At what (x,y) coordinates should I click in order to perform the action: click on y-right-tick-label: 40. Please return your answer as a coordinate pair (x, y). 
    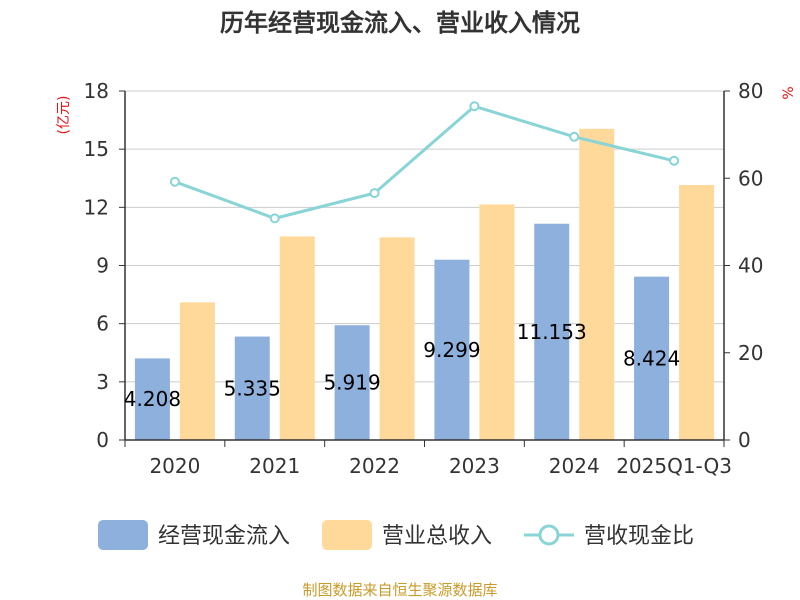
    Looking at the image, I should click on (750, 266).